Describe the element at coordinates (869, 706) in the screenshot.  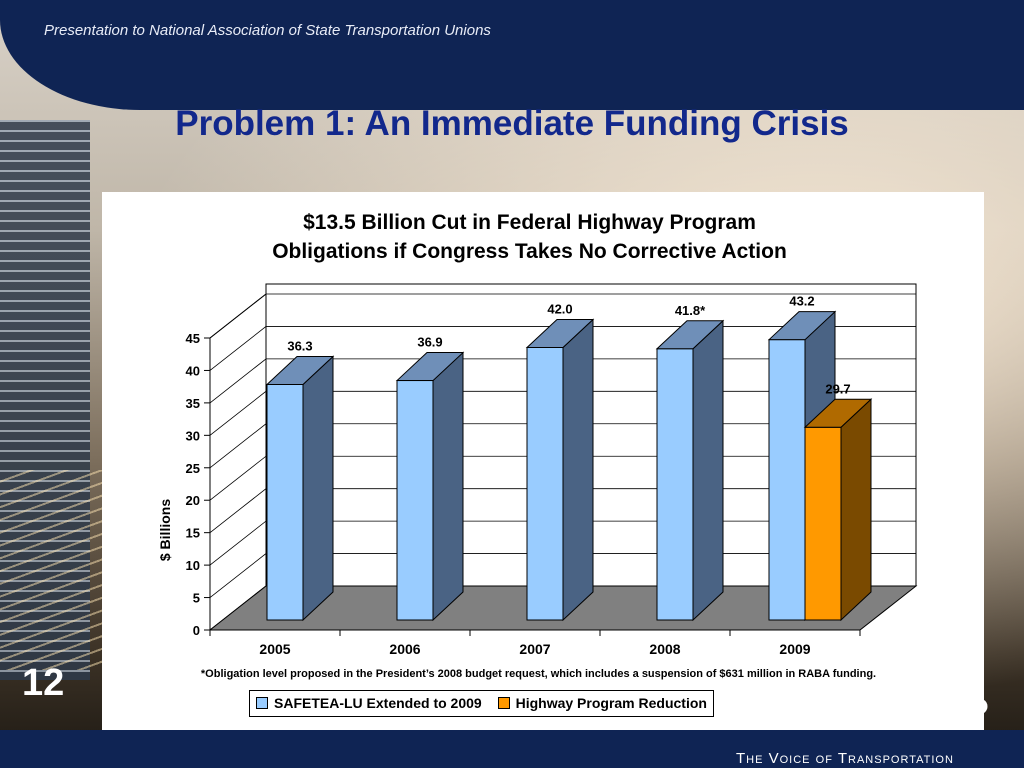
I see `logo-wordmark: AASHTO` at that location.